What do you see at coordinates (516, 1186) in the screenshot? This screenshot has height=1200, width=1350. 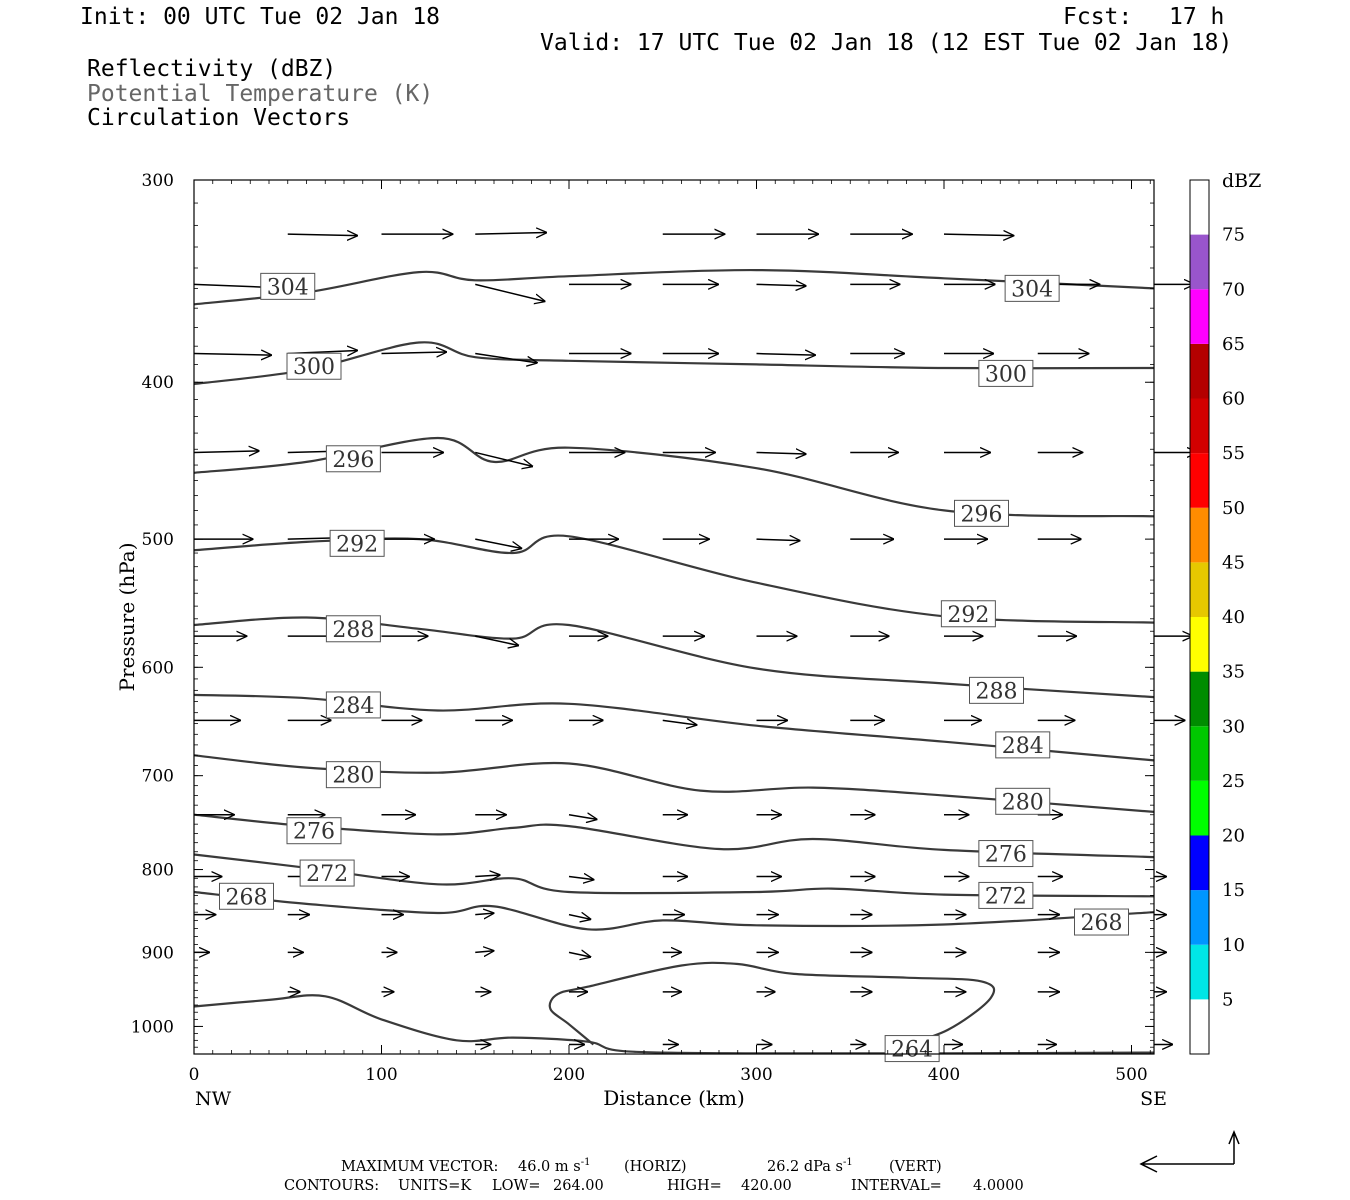 I see `footer-low-label: LOW=` at bounding box center [516, 1186].